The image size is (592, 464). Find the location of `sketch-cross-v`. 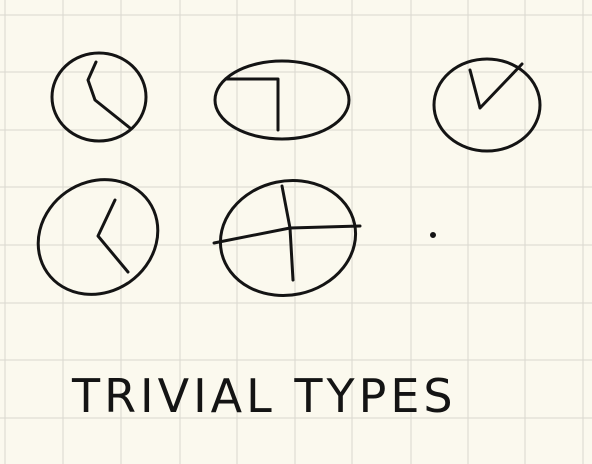

sketch-cross-v is located at coordinates (287, 233).